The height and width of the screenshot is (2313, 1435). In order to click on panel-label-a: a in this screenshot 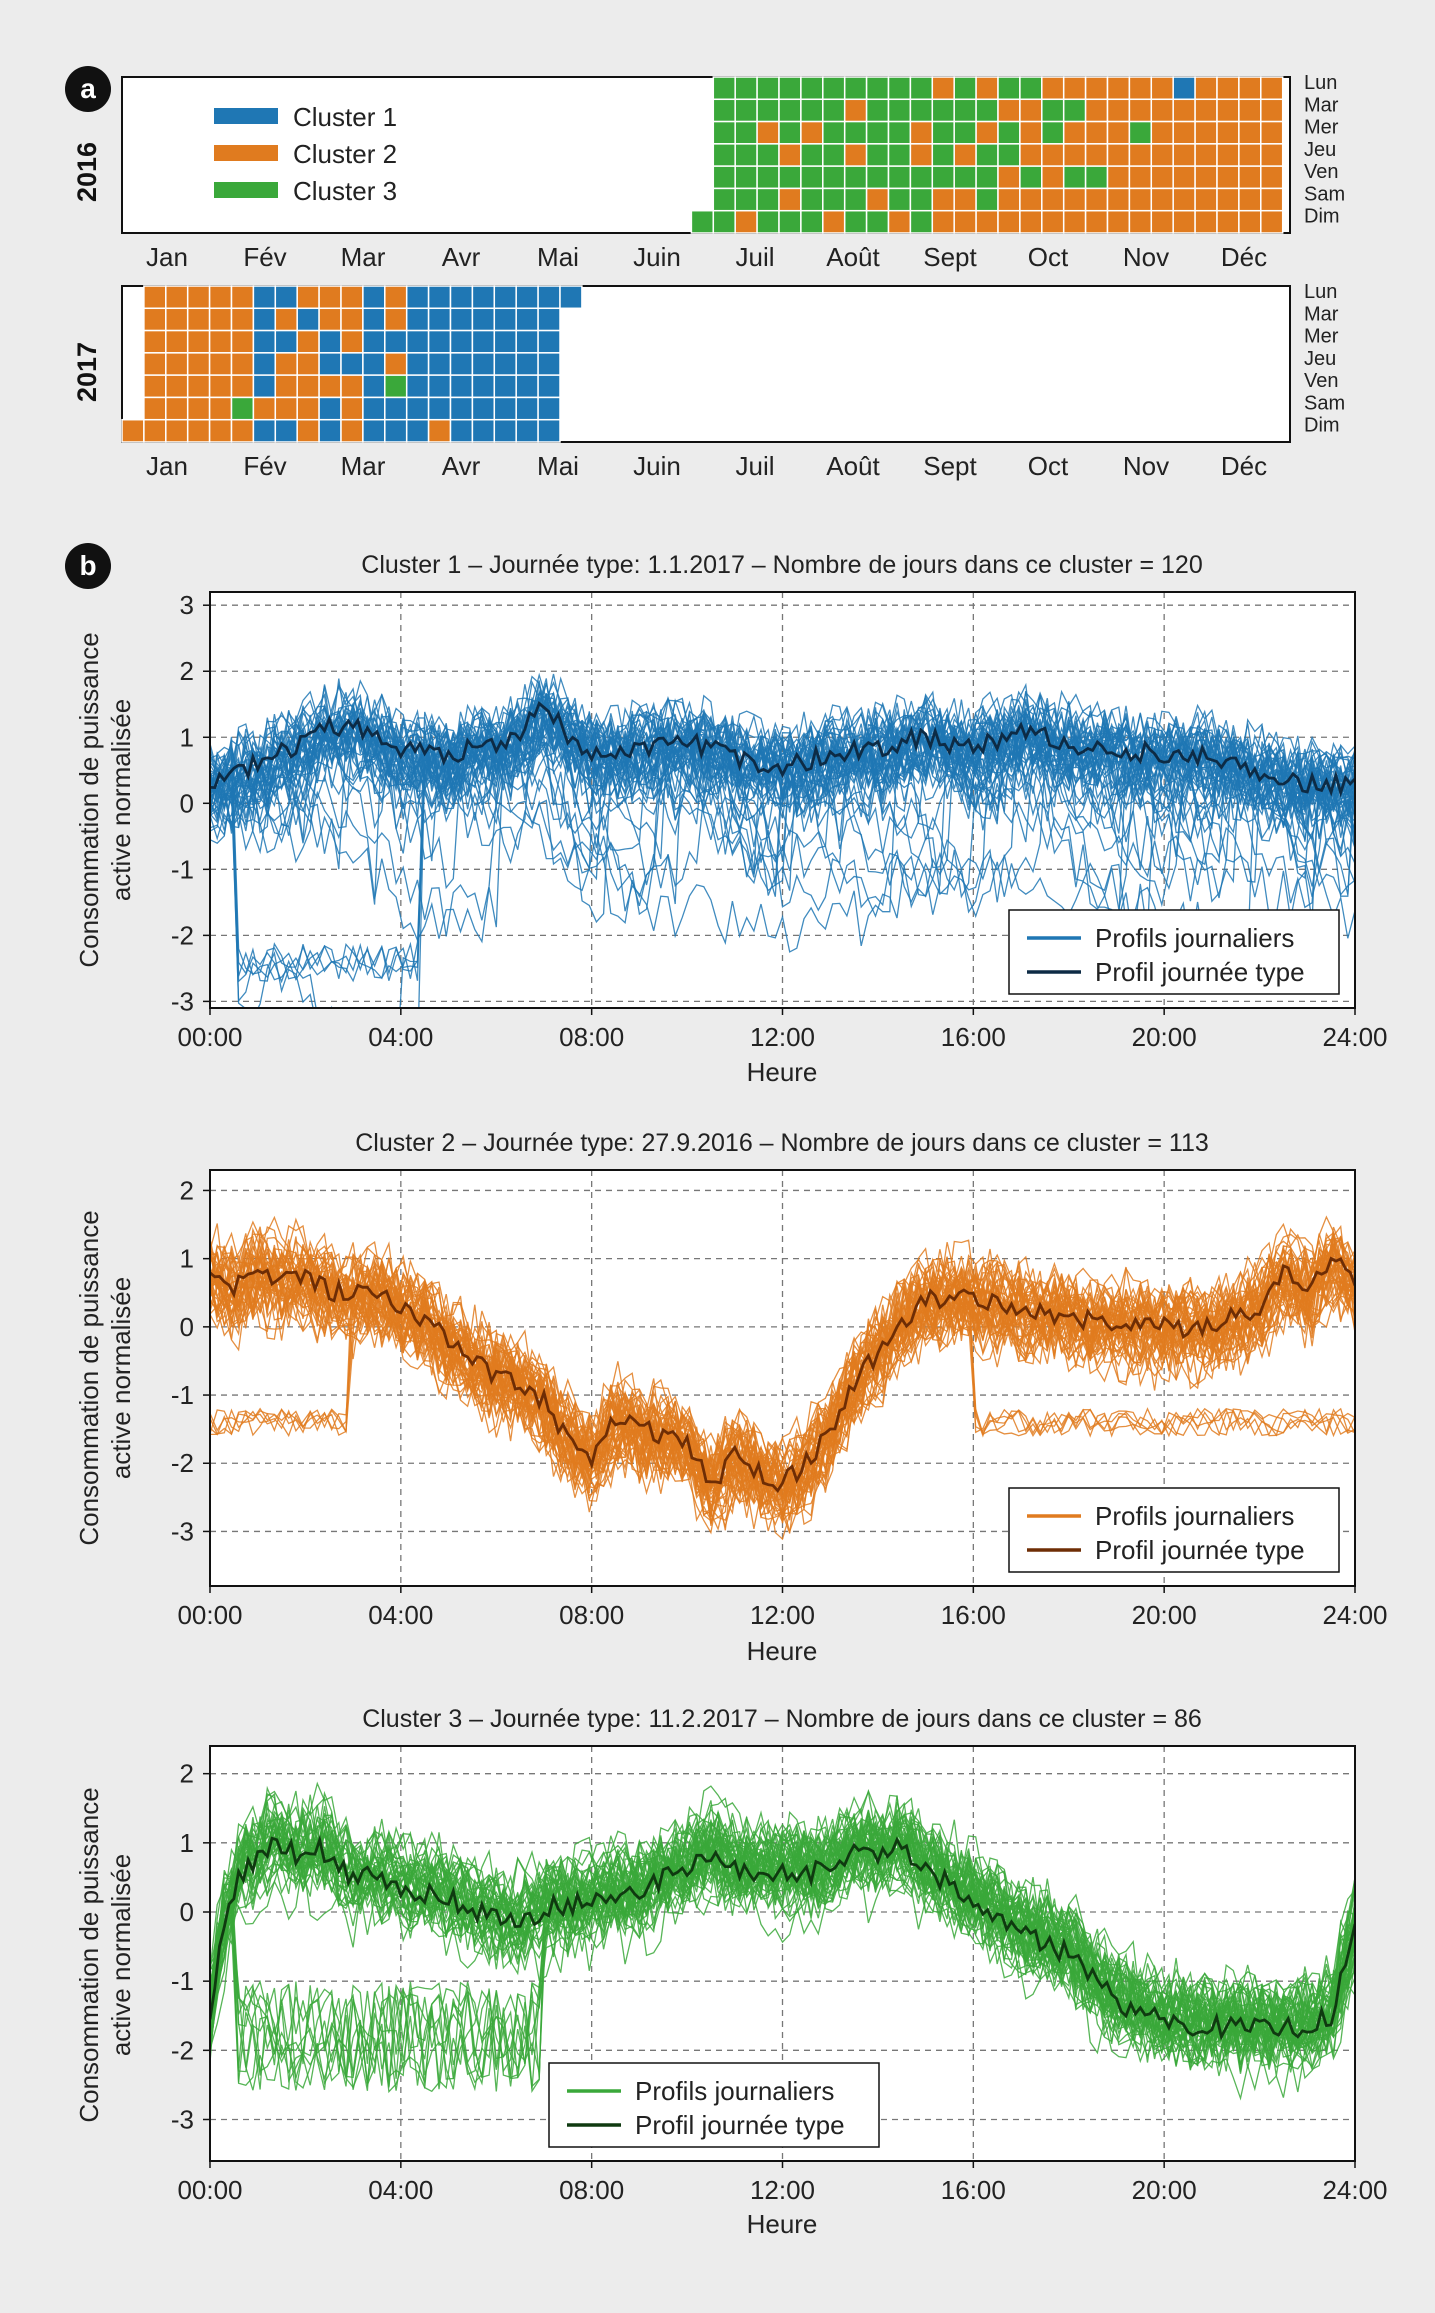, I will do `click(88, 89)`.